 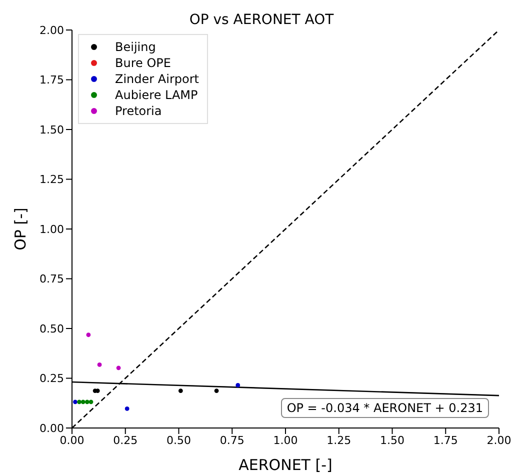 What do you see at coordinates (143, 63) in the screenshot?
I see `legend-label: Bure OPE` at bounding box center [143, 63].